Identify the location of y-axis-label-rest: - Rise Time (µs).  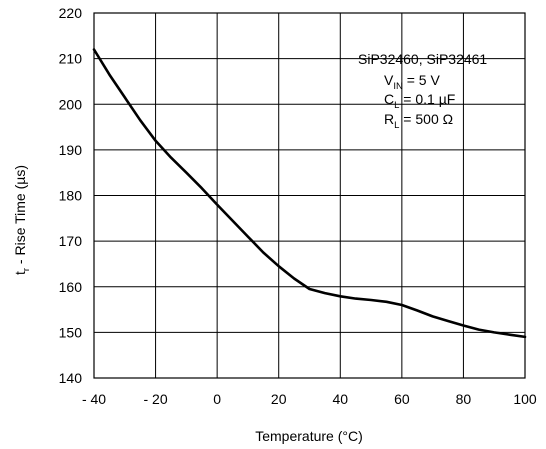
(20, 216).